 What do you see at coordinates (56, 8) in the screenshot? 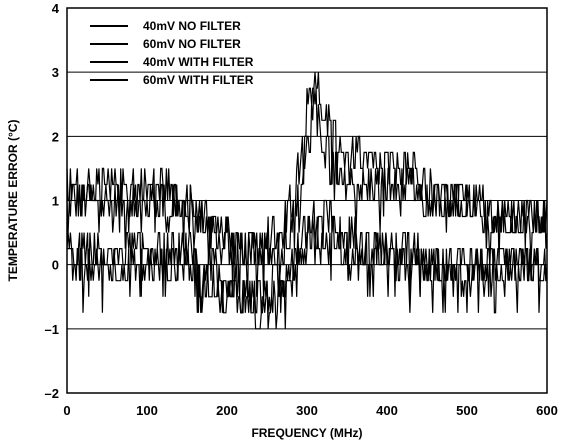
I see `y-tick-label: 4` at bounding box center [56, 8].